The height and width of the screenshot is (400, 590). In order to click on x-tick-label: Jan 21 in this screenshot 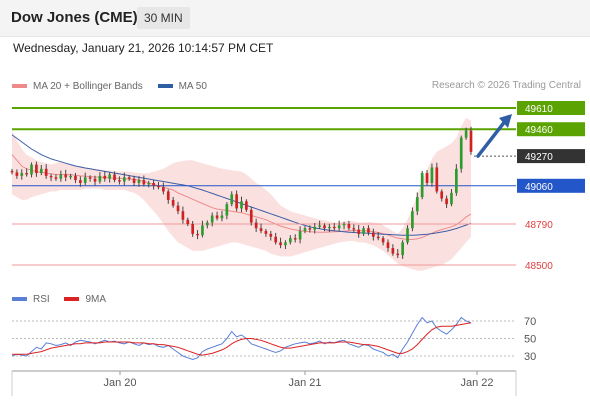, I will do `click(304, 383)`.